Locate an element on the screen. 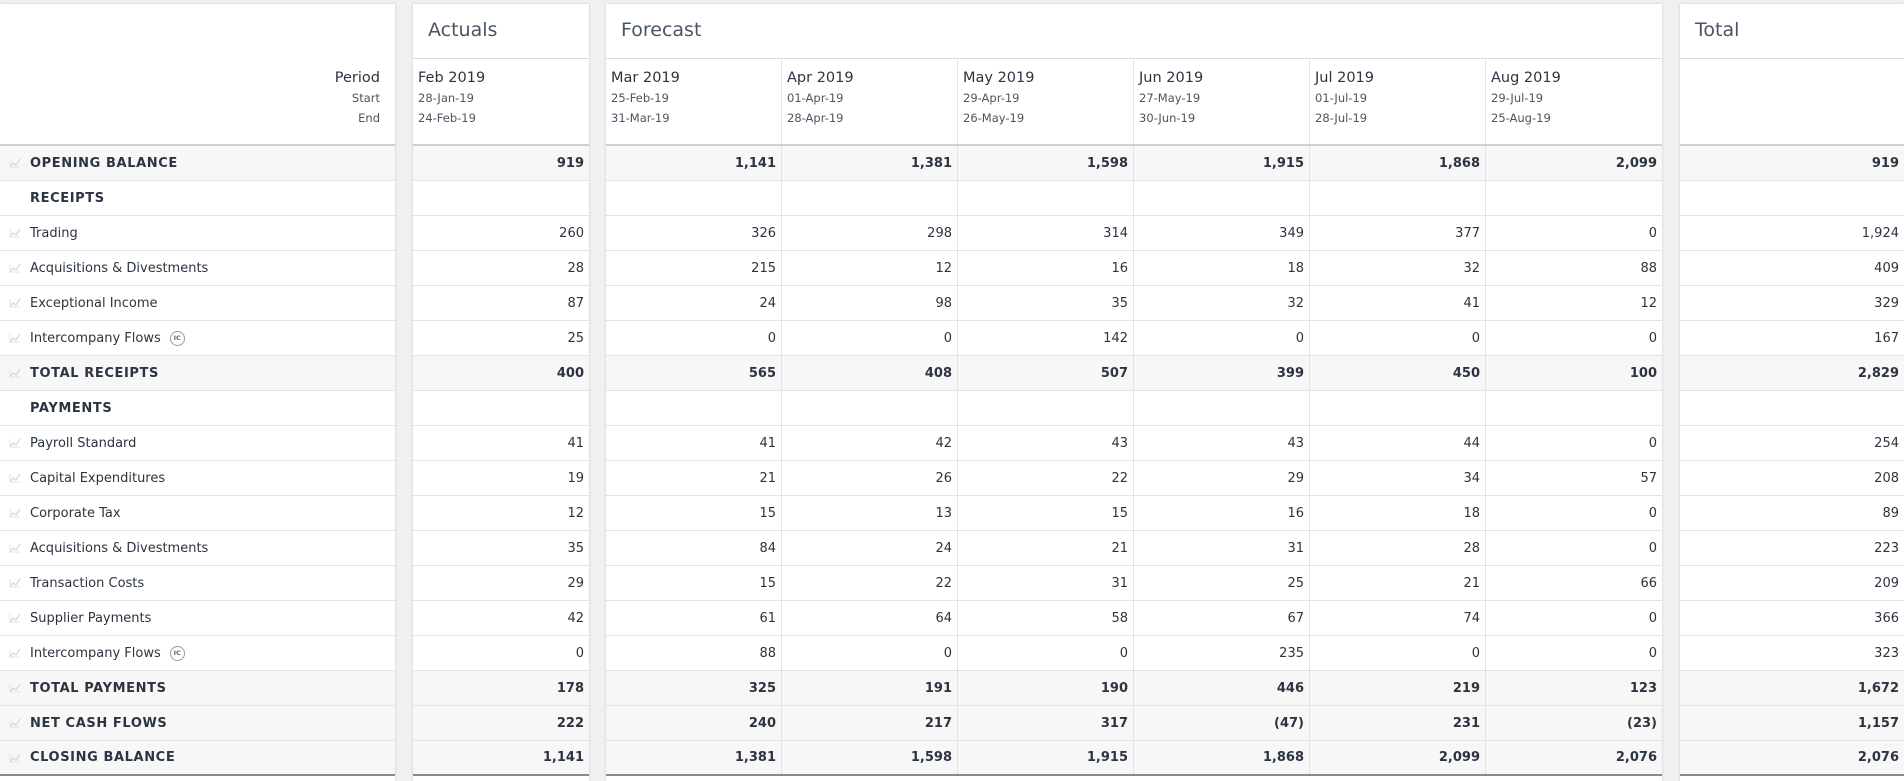 The width and height of the screenshot is (1904, 781). value-cell: 235 is located at coordinates (1222, 653).